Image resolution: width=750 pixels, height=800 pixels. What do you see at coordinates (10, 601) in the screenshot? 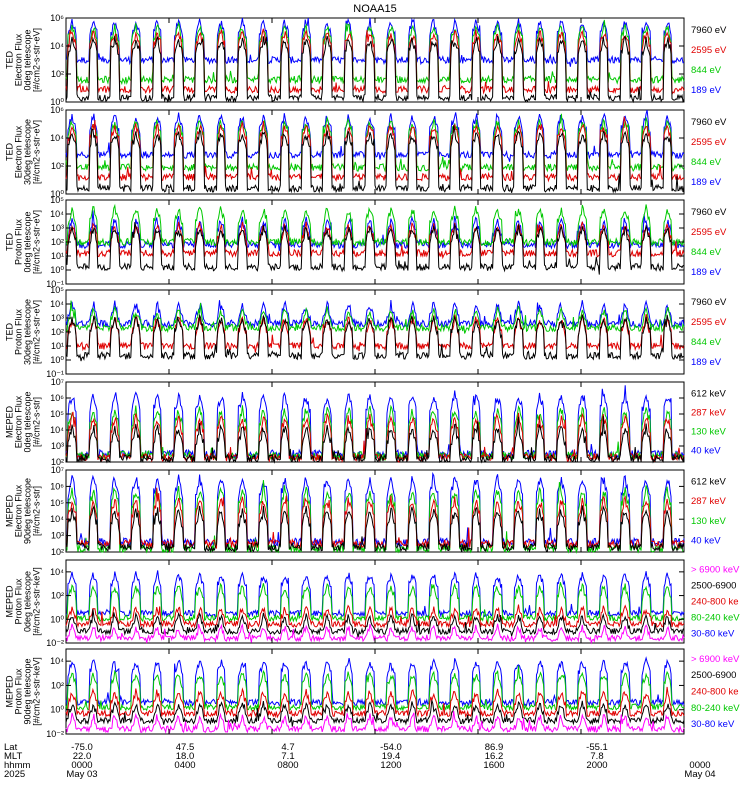
I see `panel-7-ylabel-line: MEPED` at bounding box center [10, 601].